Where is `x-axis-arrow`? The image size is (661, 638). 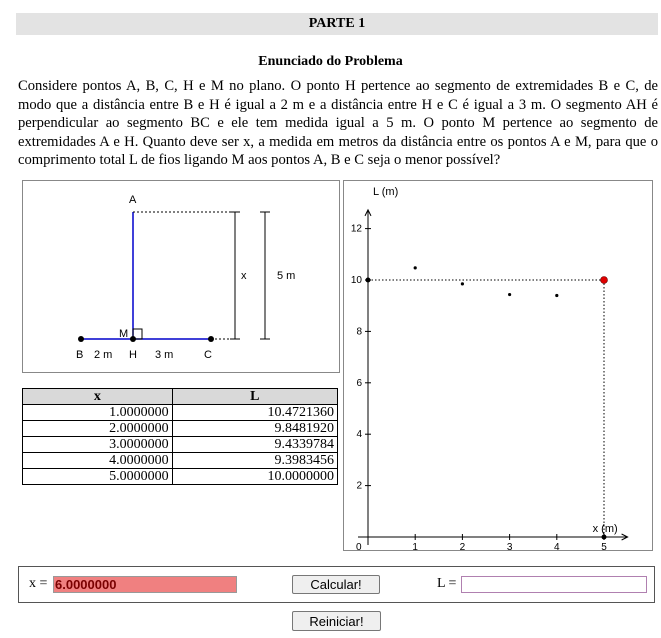
x-axis-arrow is located at coordinates (625, 537).